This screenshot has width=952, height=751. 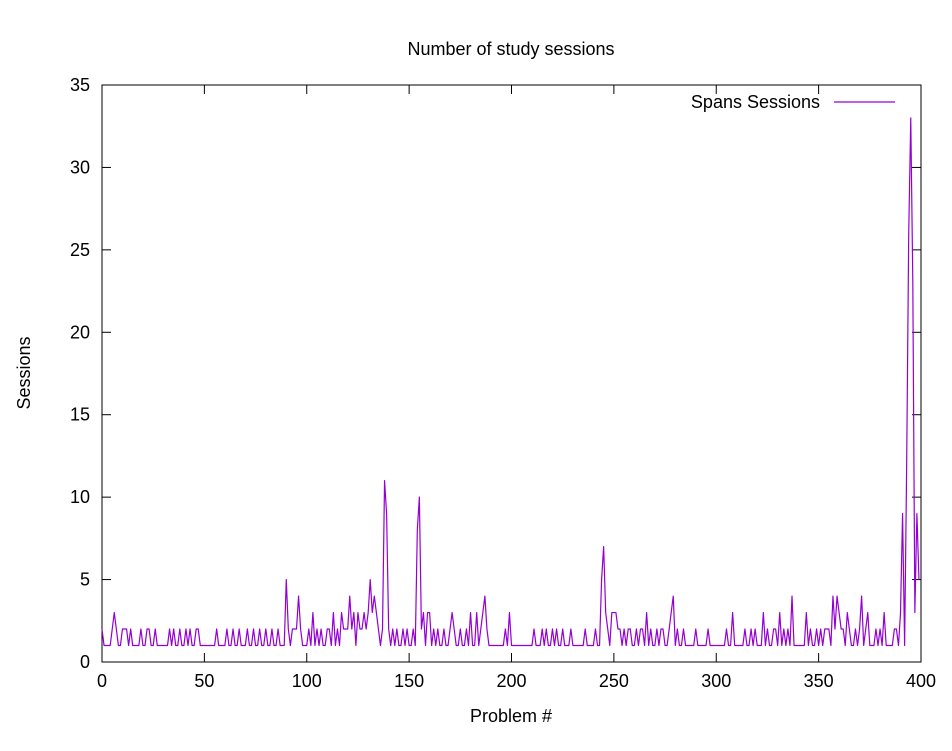 What do you see at coordinates (614, 681) in the screenshot?
I see `x-tick-label: 250` at bounding box center [614, 681].